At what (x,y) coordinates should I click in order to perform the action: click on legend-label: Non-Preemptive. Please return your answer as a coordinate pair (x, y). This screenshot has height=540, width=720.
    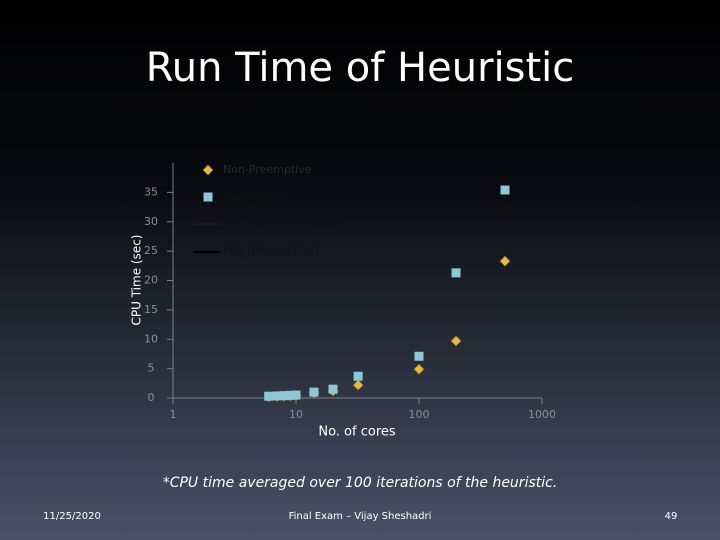
    Looking at the image, I should click on (267, 169).